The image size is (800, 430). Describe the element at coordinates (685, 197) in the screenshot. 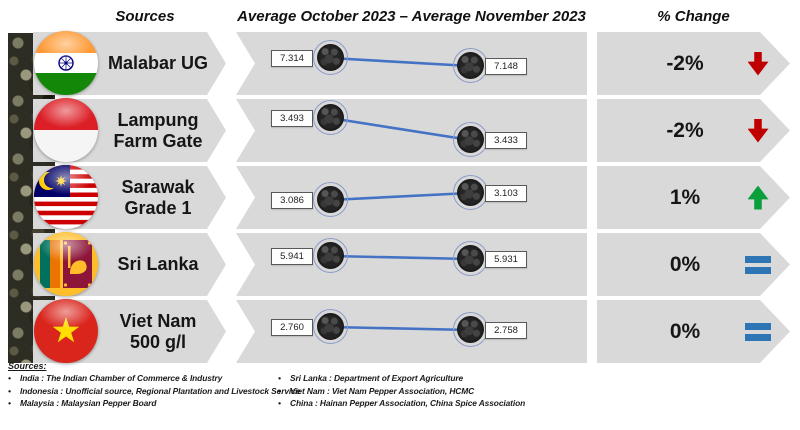

I see `percent-change-value: 1%` at that location.